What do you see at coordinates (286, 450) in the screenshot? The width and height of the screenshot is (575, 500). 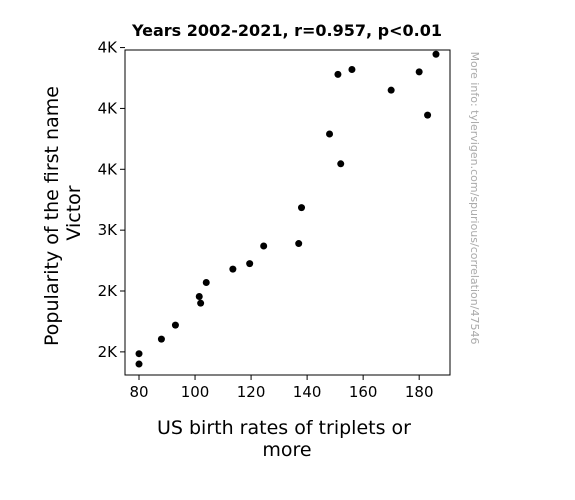 I see `x-axis-label-line-2: more` at bounding box center [286, 450].